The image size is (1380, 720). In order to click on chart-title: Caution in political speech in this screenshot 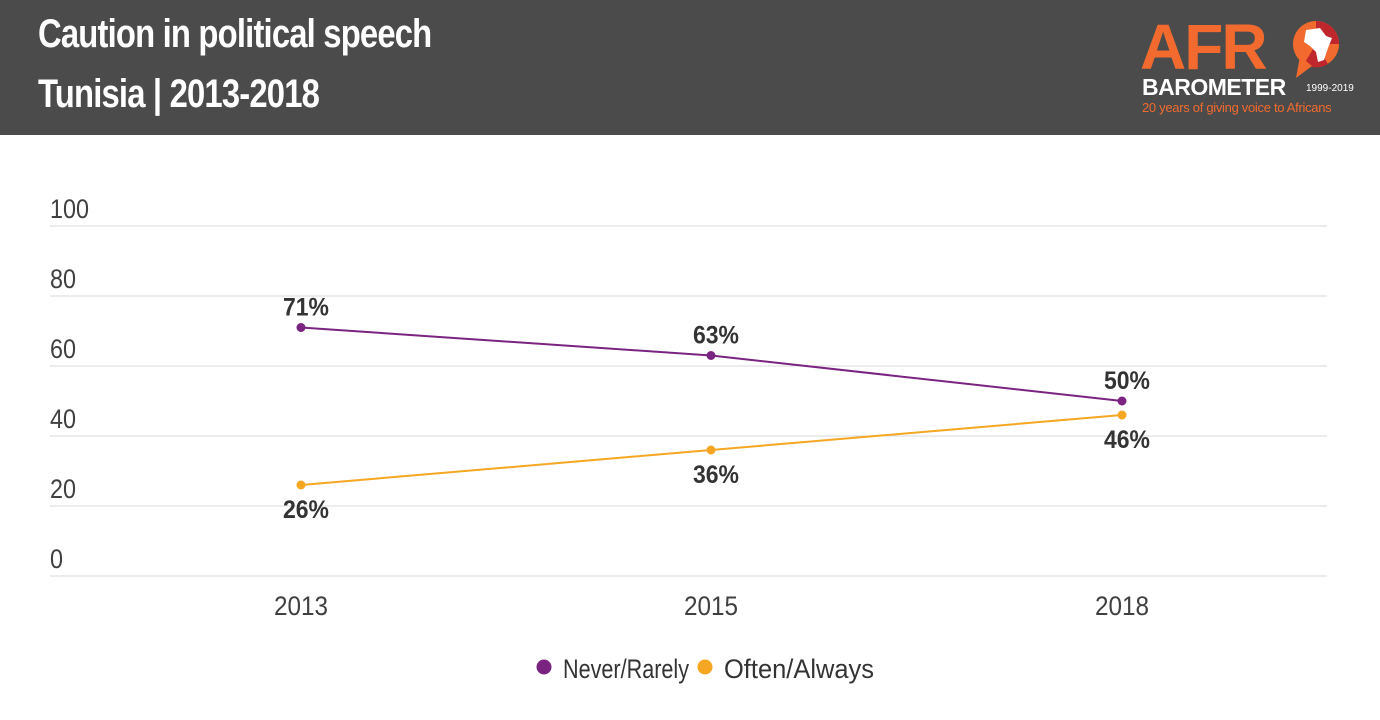, I will do `click(235, 34)`.